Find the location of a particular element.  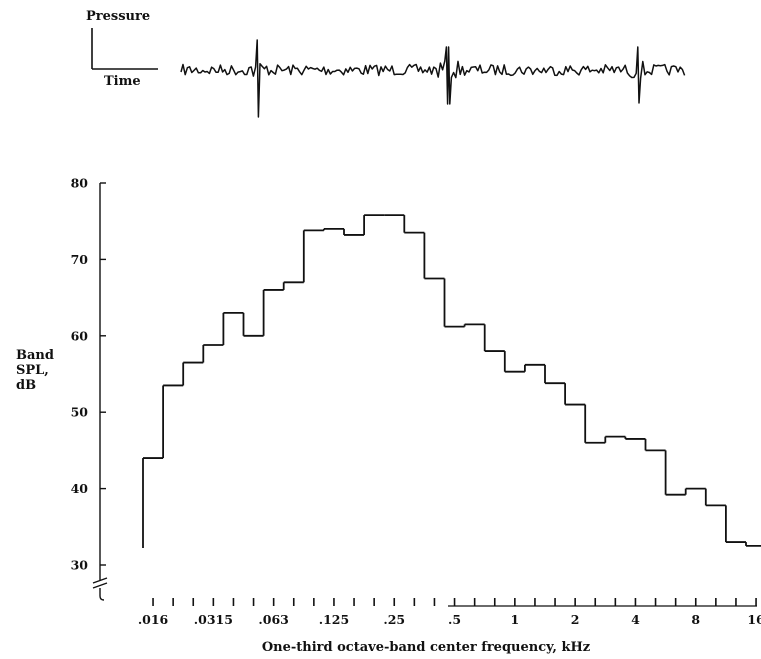

y-tick-label: 70 is located at coordinates (80, 259).